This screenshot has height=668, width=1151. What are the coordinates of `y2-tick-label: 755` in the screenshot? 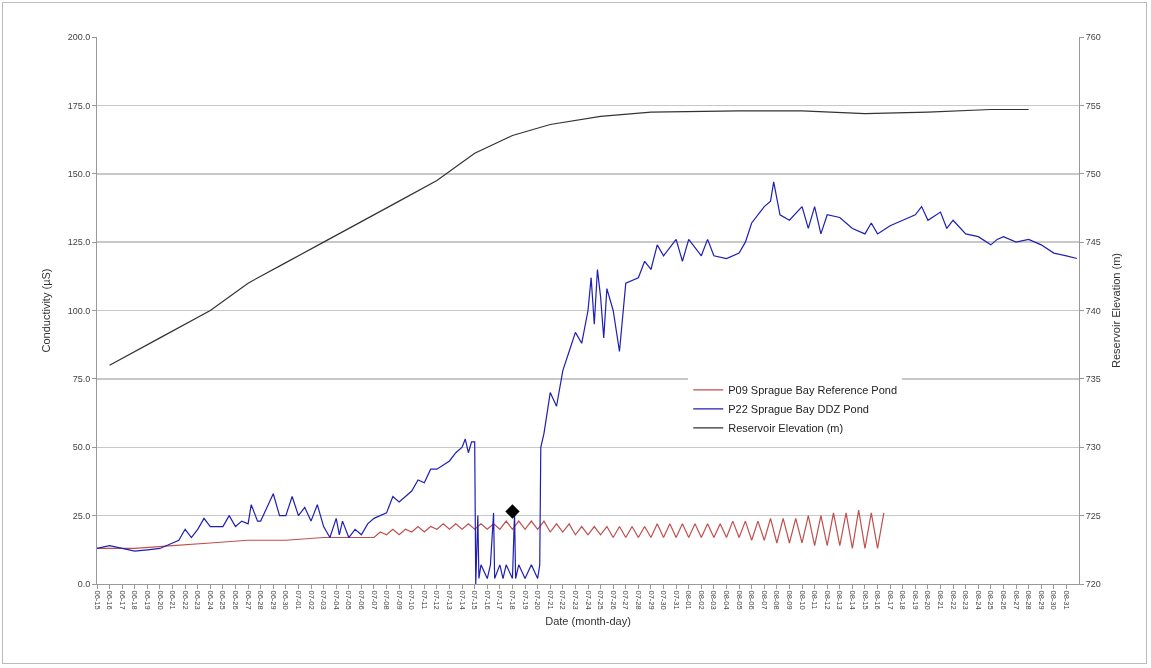 It's located at (1093, 105).